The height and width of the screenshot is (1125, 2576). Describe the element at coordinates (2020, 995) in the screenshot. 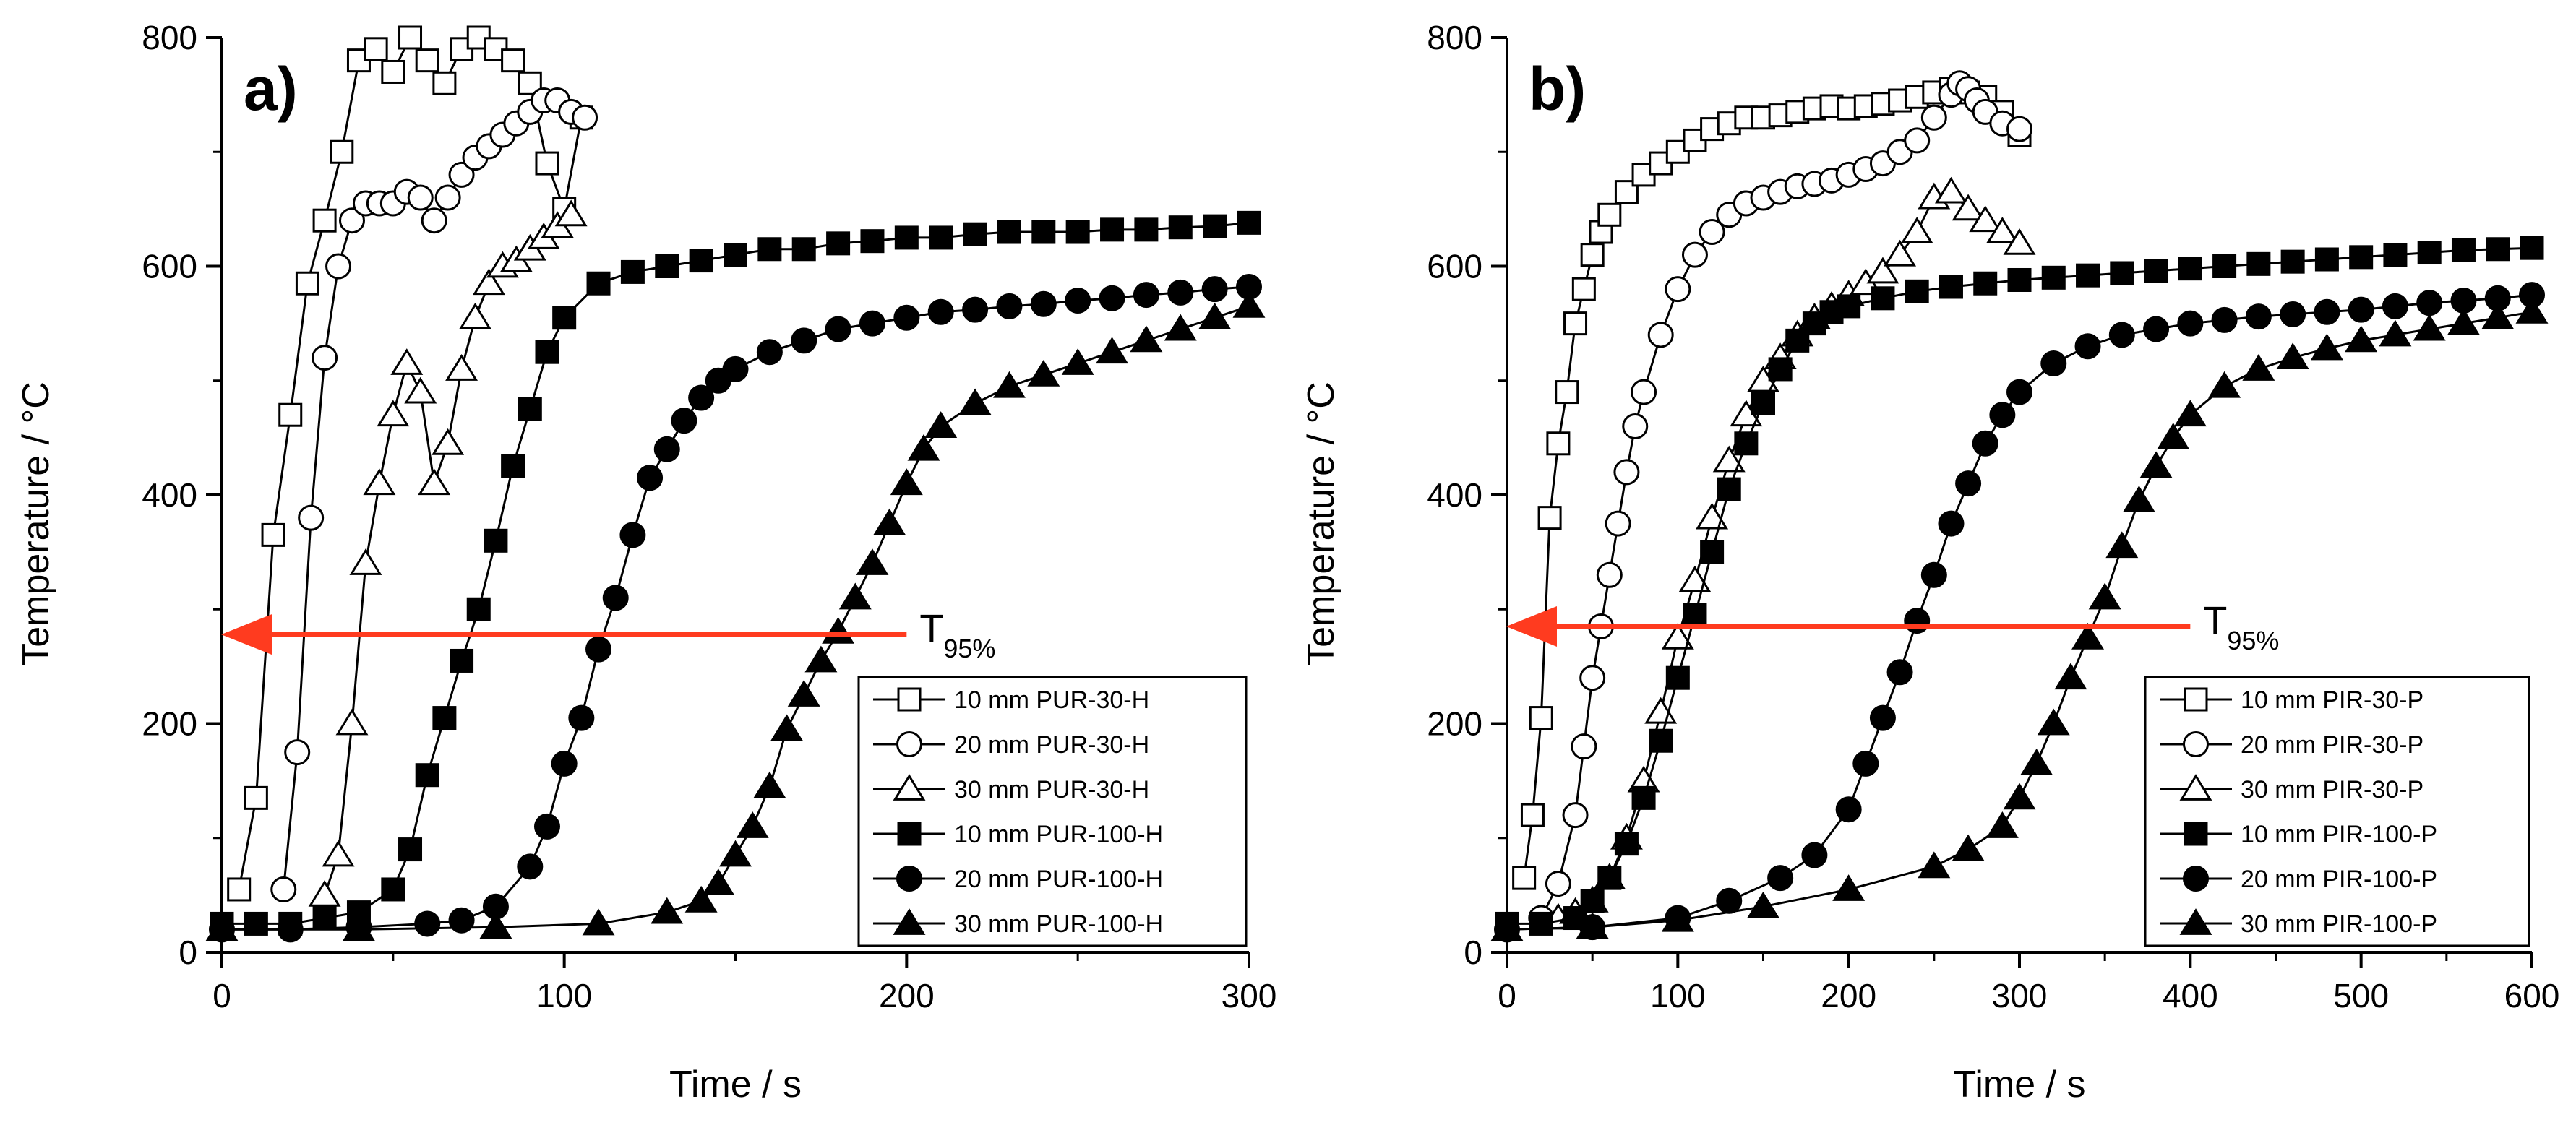

I see `x-tick-label: 300` at that location.